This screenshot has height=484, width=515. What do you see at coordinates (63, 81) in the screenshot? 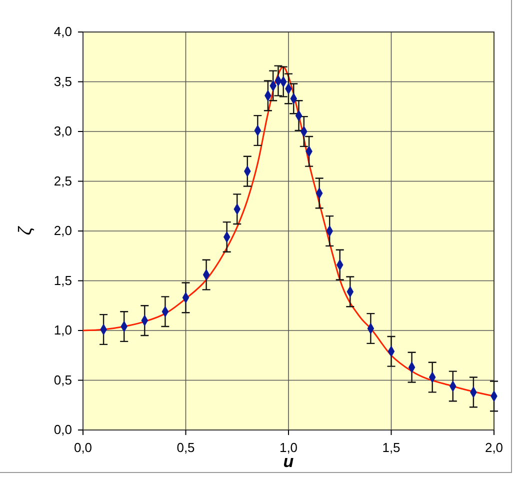
I see `y-tick-label: 3,5` at bounding box center [63, 81].